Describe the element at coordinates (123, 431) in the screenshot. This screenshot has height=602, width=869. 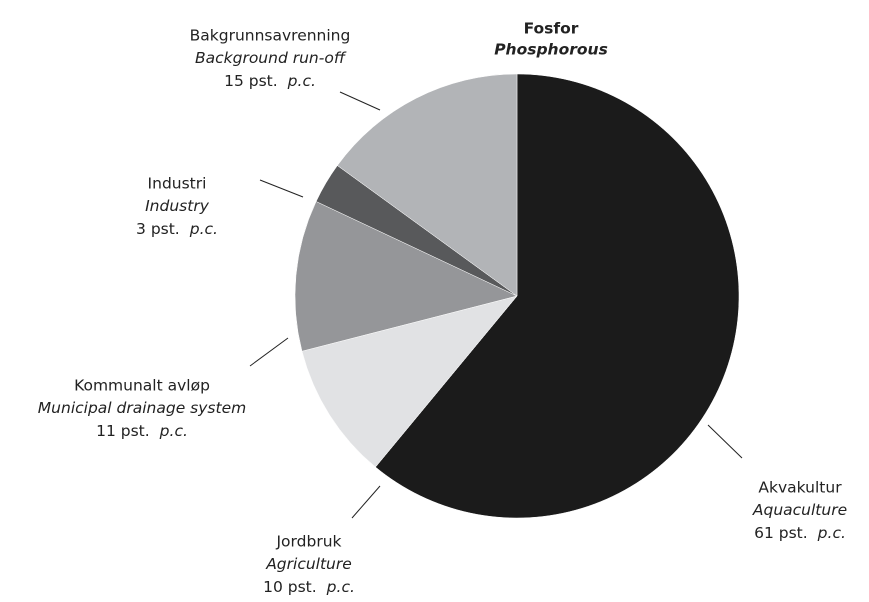
I see `value-label-no: 11 pst.` at that location.